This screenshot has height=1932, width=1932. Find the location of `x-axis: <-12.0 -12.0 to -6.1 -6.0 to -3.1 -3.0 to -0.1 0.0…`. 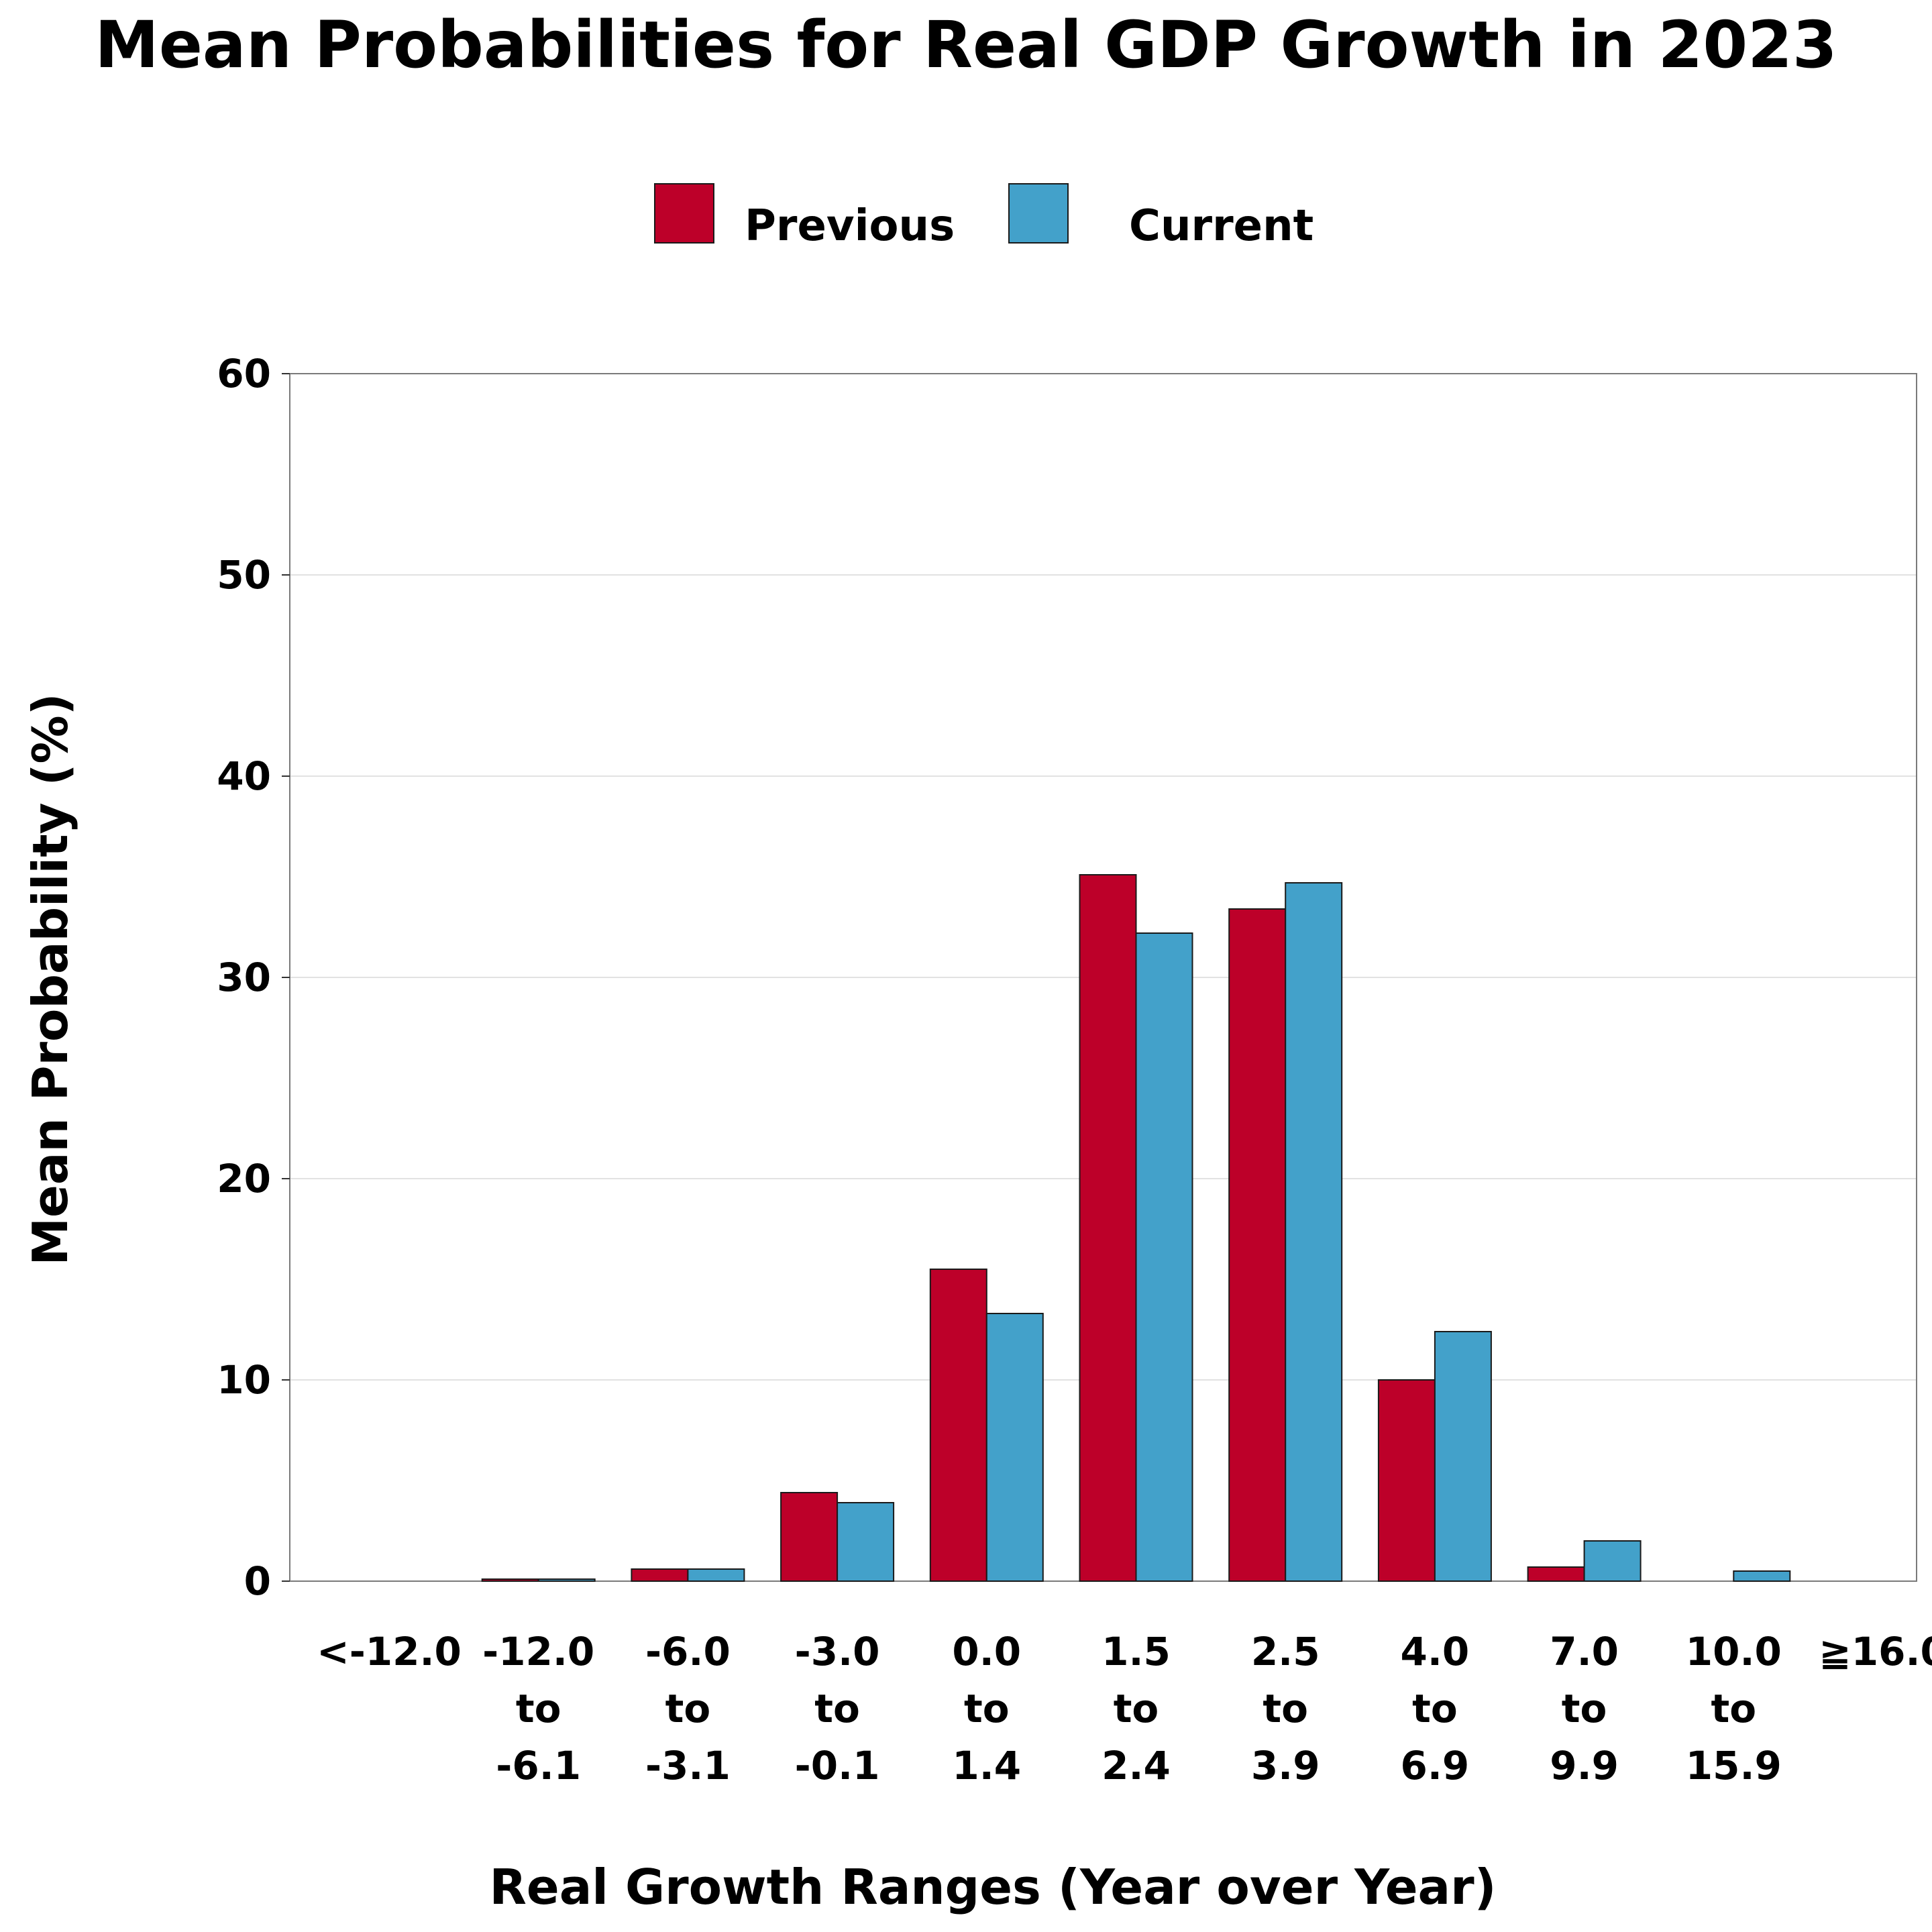

x-axis: <-12.0 -12.0 to -6.1 -6.0 to -3.1 -3.0 to -0.1 0.0… is located at coordinates (1124, 1708).